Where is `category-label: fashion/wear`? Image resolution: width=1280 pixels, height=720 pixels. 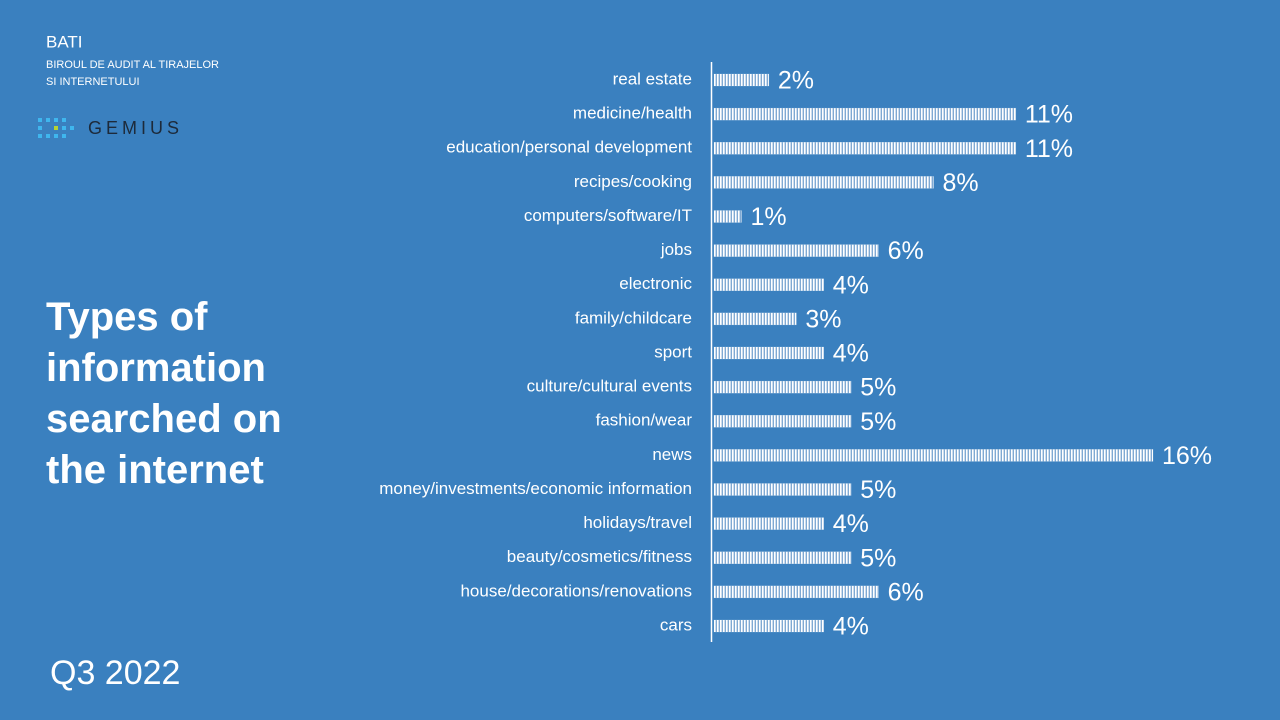
category-label: fashion/wear is located at coordinates (644, 420).